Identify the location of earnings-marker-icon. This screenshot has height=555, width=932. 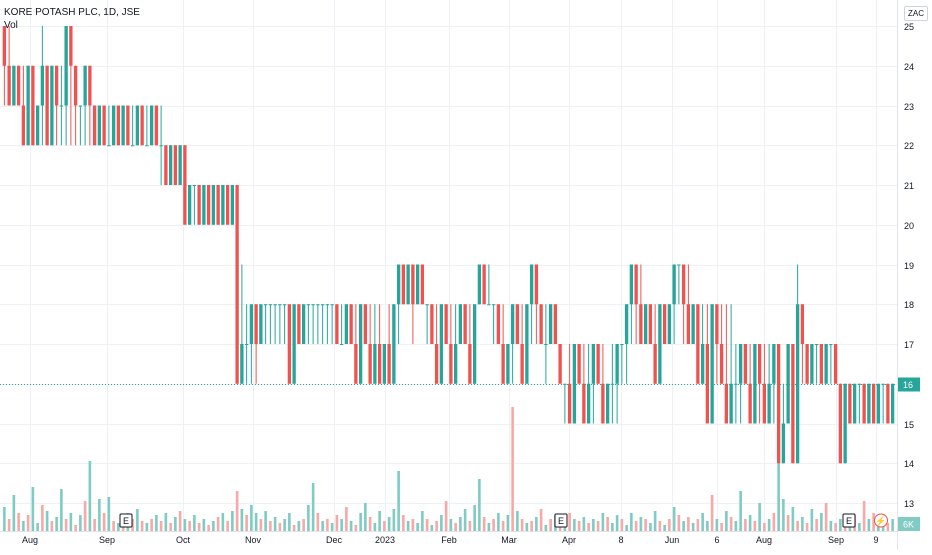
(561, 520).